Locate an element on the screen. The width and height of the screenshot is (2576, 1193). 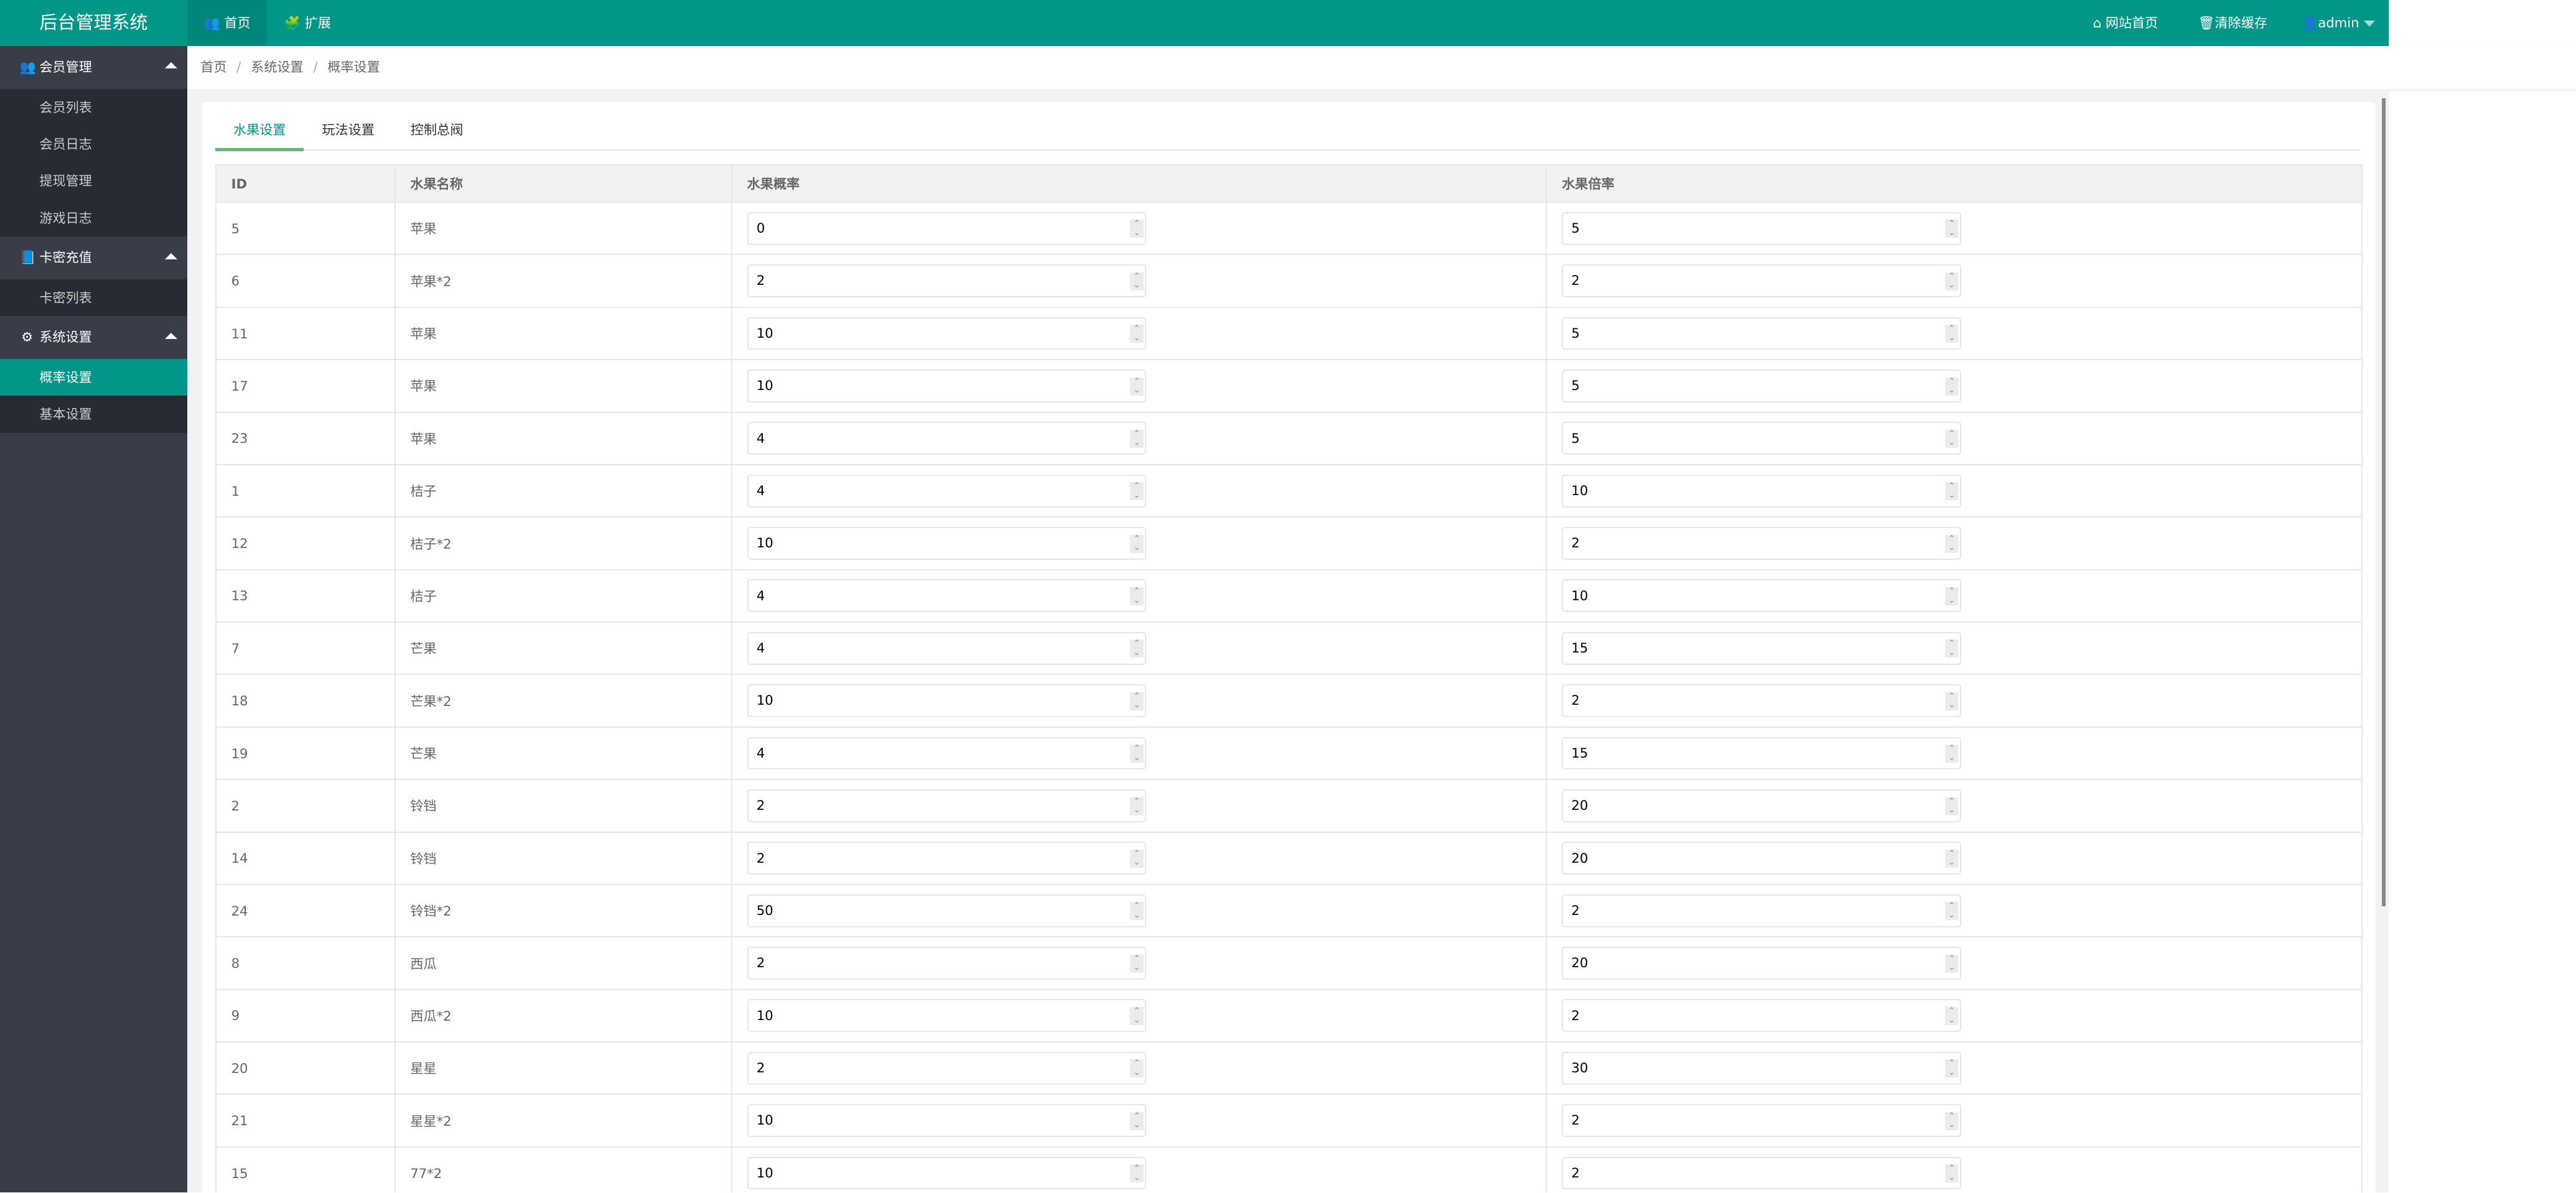
user-menu: 👤admin is located at coordinates (2339, 23).